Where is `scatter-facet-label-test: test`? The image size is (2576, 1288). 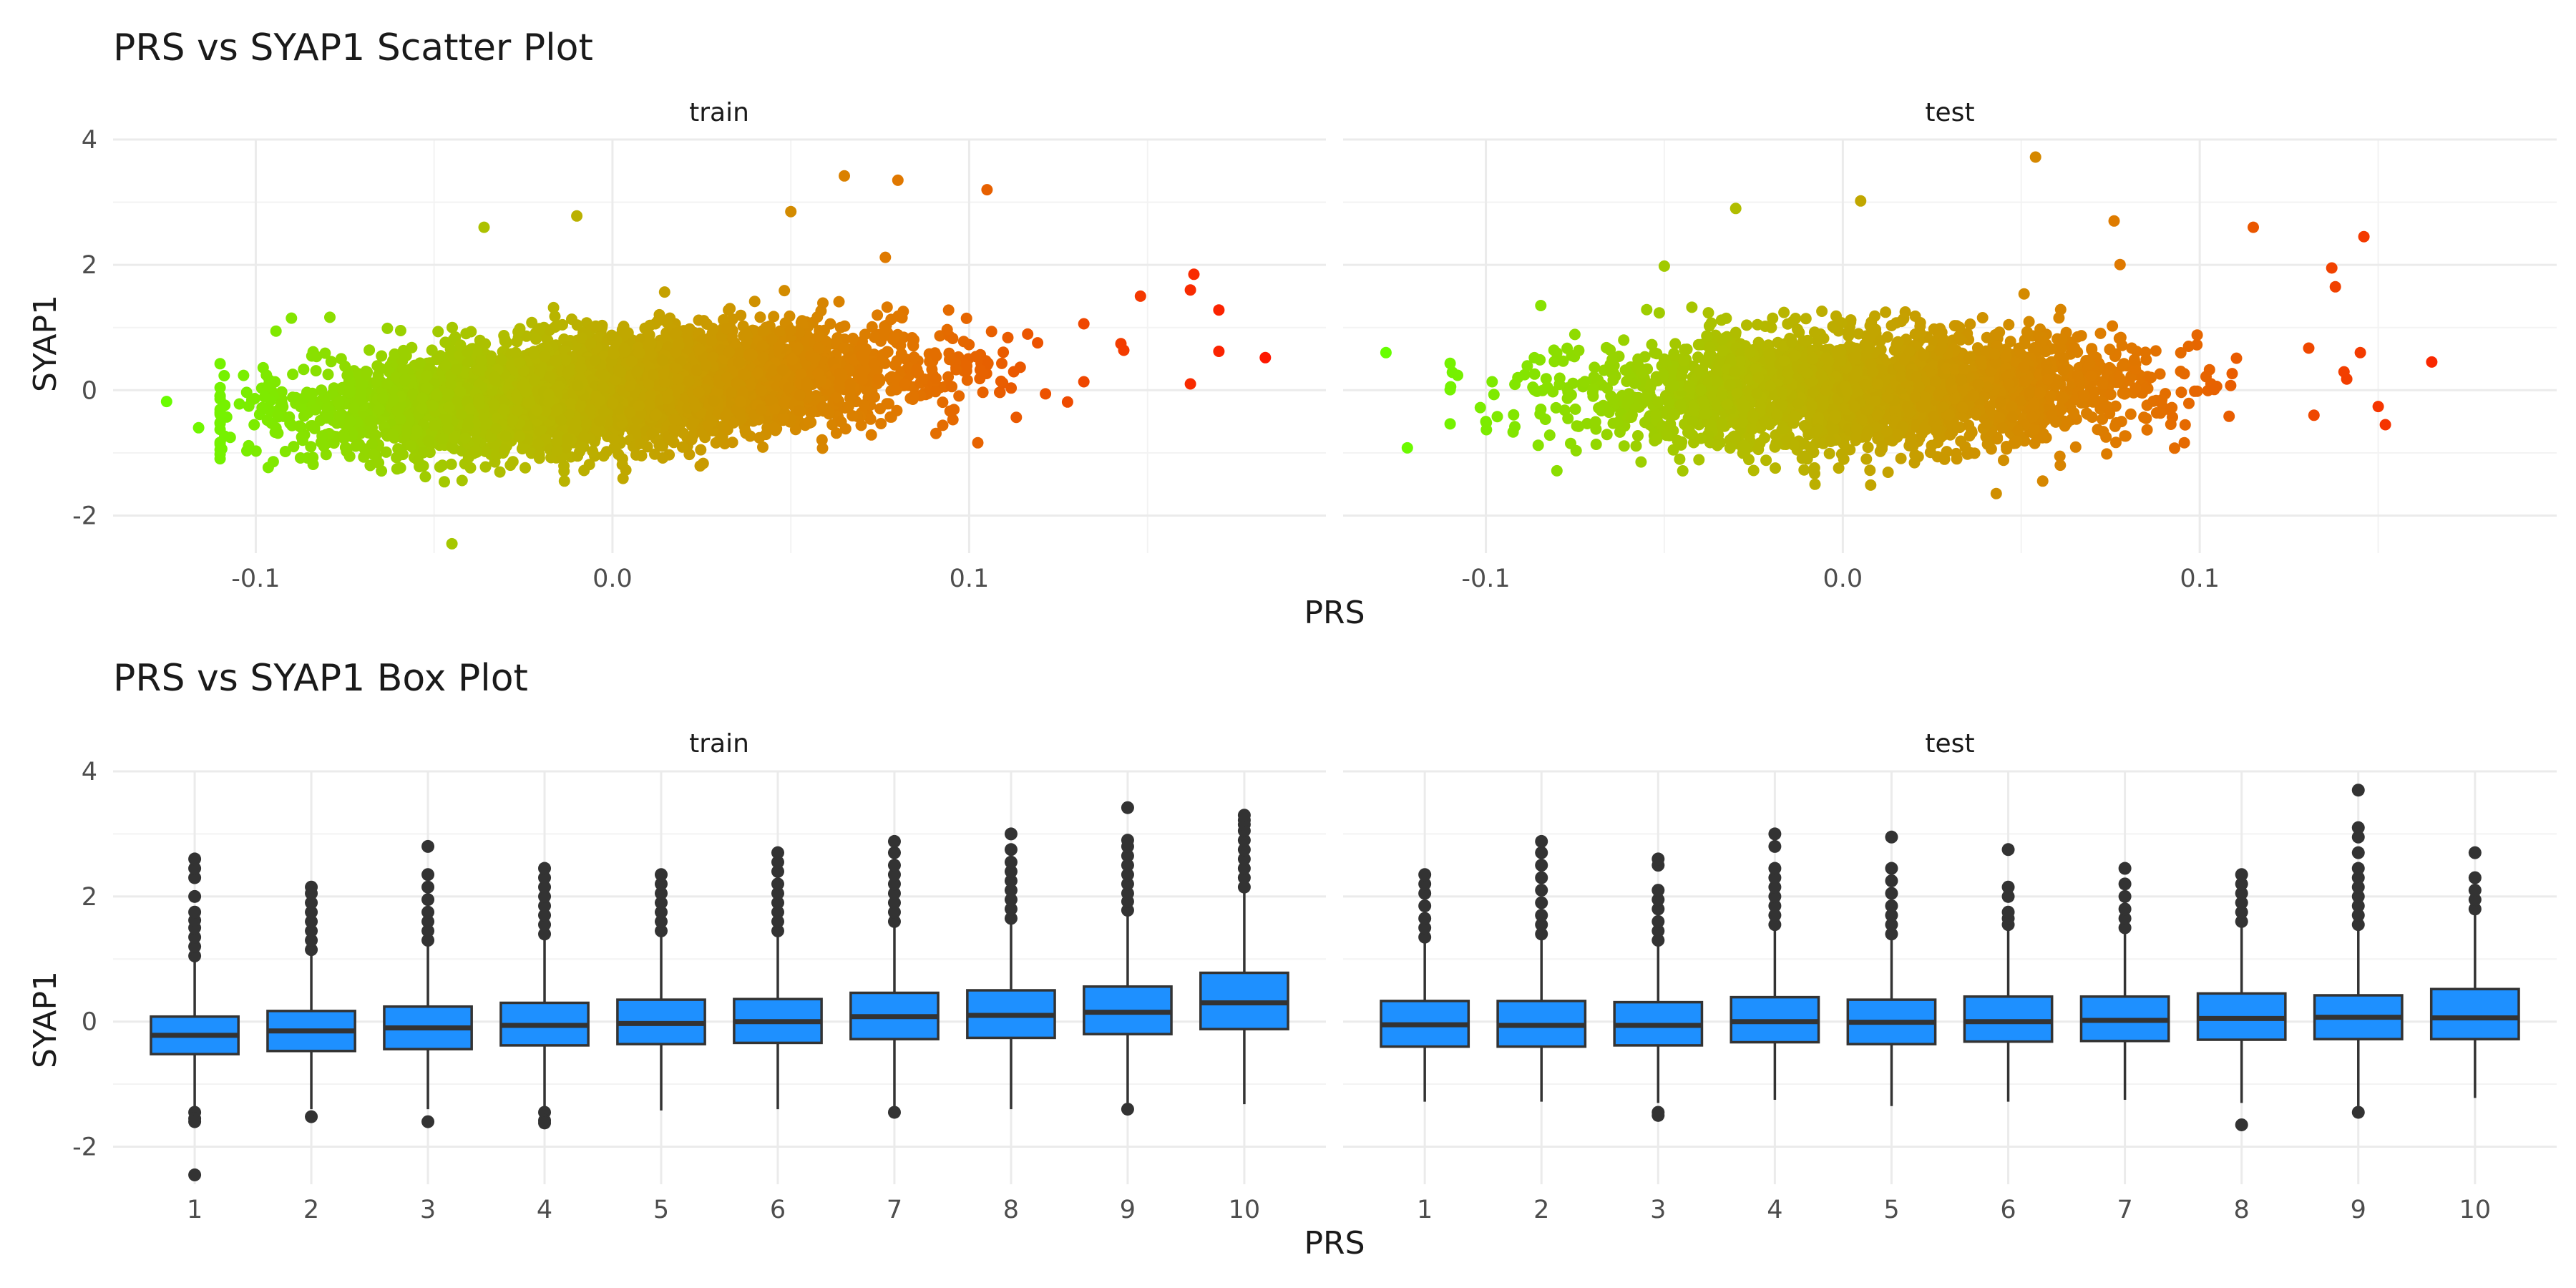 scatter-facet-label-test: test is located at coordinates (1949, 112).